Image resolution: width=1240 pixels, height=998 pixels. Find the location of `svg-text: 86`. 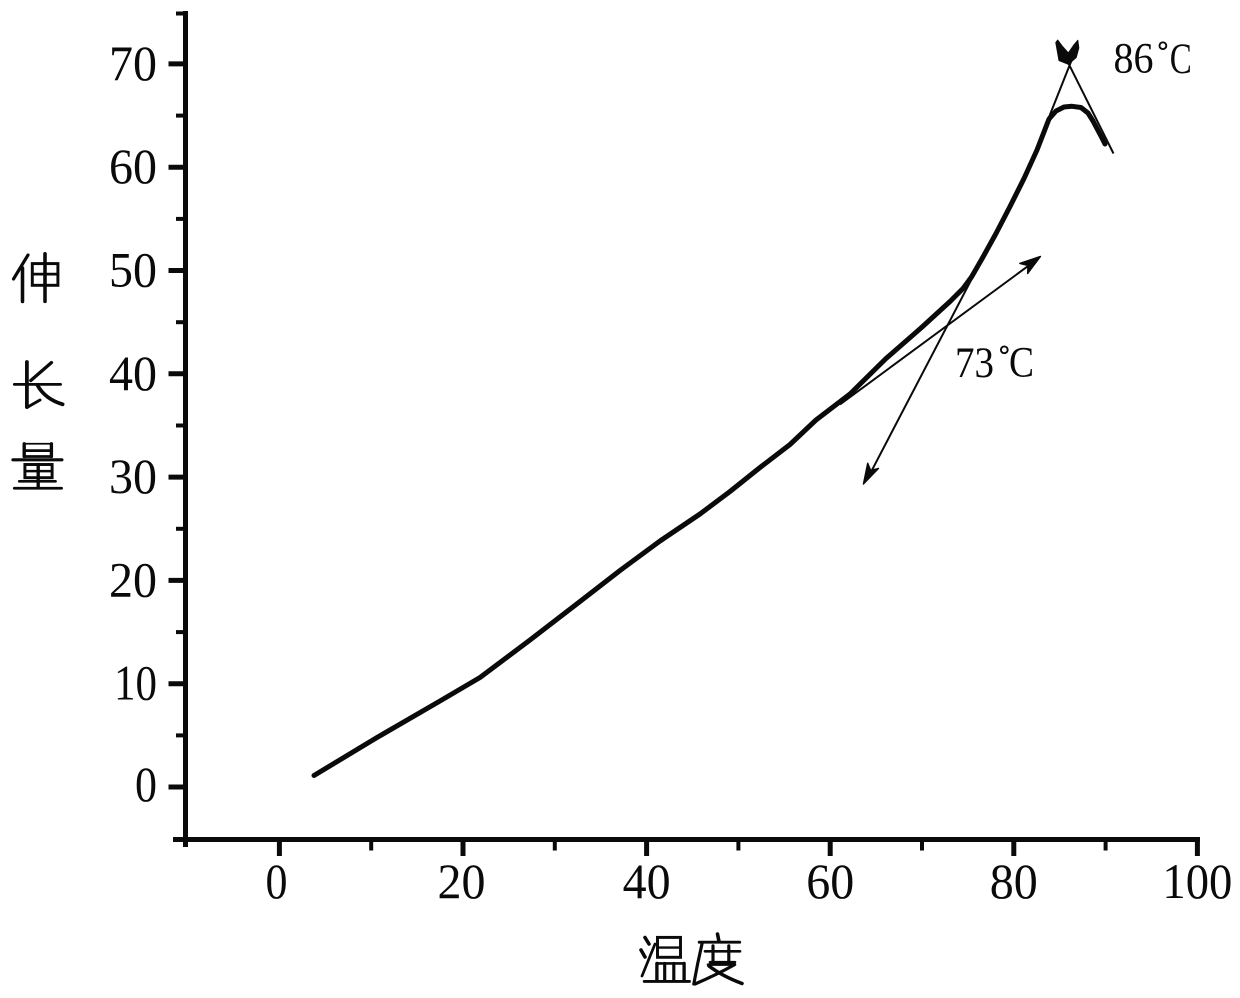

svg-text: 86 is located at coordinates (1134, 59).